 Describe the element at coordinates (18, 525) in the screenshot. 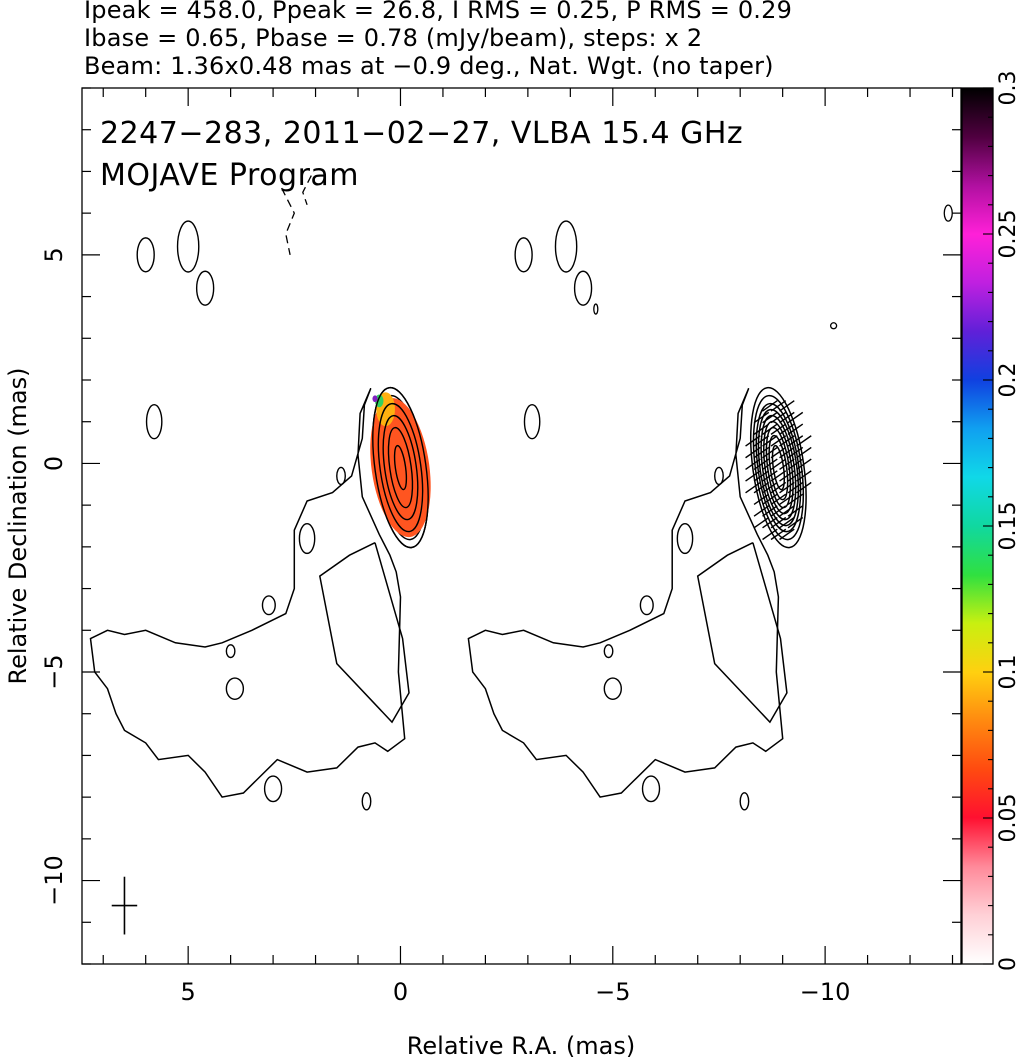

I see `y-axis-label: Relative Declination (mas)` at that location.